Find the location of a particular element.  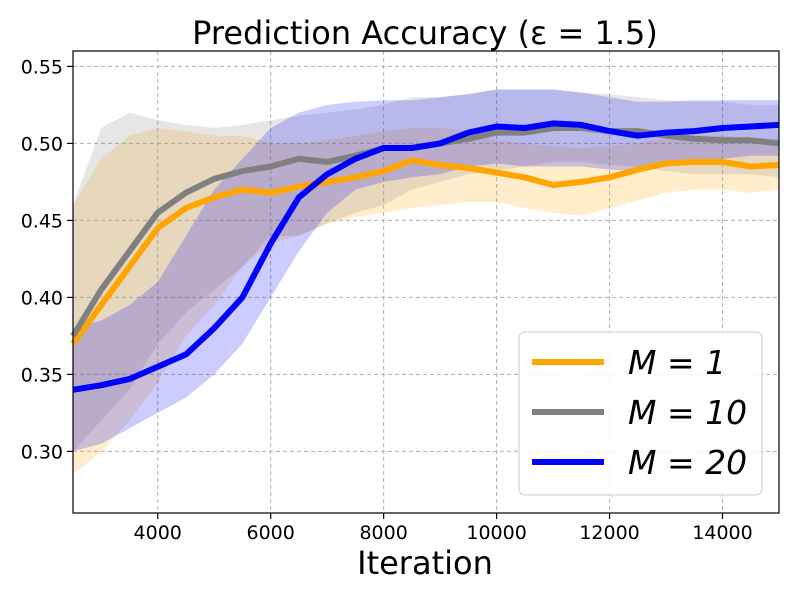

y-axis-ticks: 0.30 0.35 0.40 0.45 0.50 0.55 is located at coordinates (47, 259).